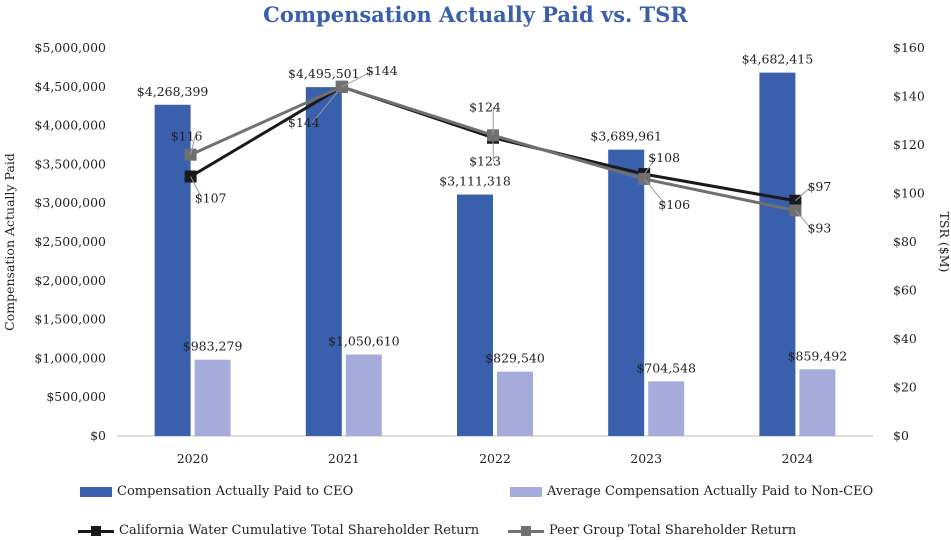  What do you see at coordinates (213, 346) in the screenshot?
I see `nonceo-bar-label: $983,279` at bounding box center [213, 346].